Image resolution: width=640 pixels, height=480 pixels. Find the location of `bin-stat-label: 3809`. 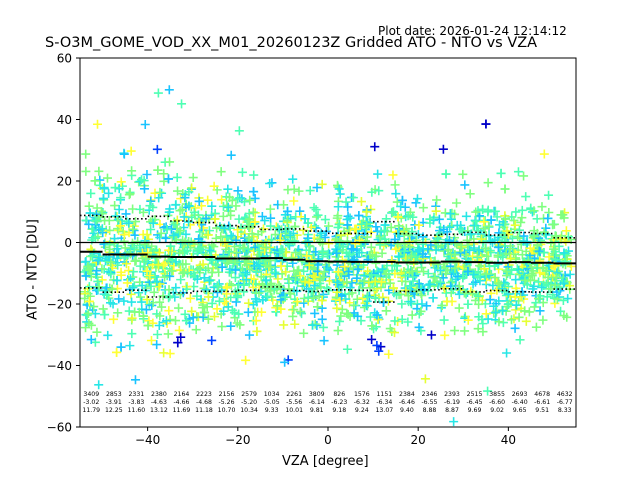

bin-stat-label: 3809 is located at coordinates (317, 394).